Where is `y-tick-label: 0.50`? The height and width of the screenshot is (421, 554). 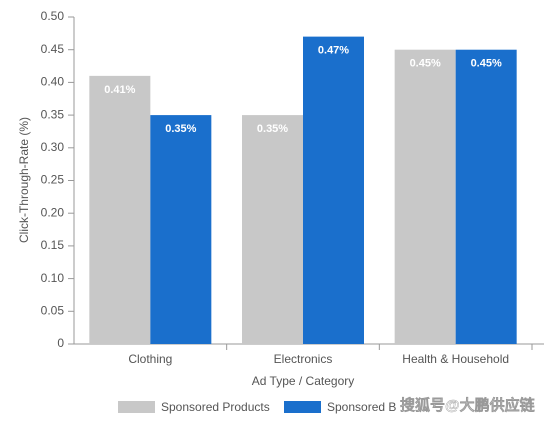 y-tick-label: 0.50 is located at coordinates (53, 16).